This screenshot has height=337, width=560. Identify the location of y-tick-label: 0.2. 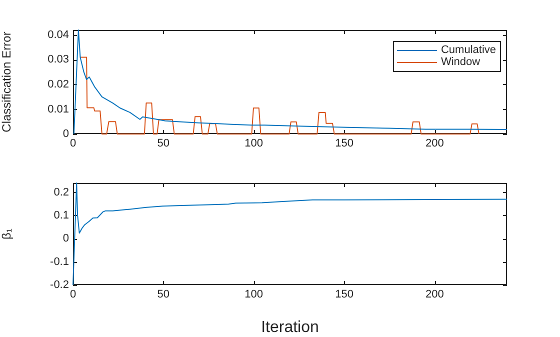
(61, 192).